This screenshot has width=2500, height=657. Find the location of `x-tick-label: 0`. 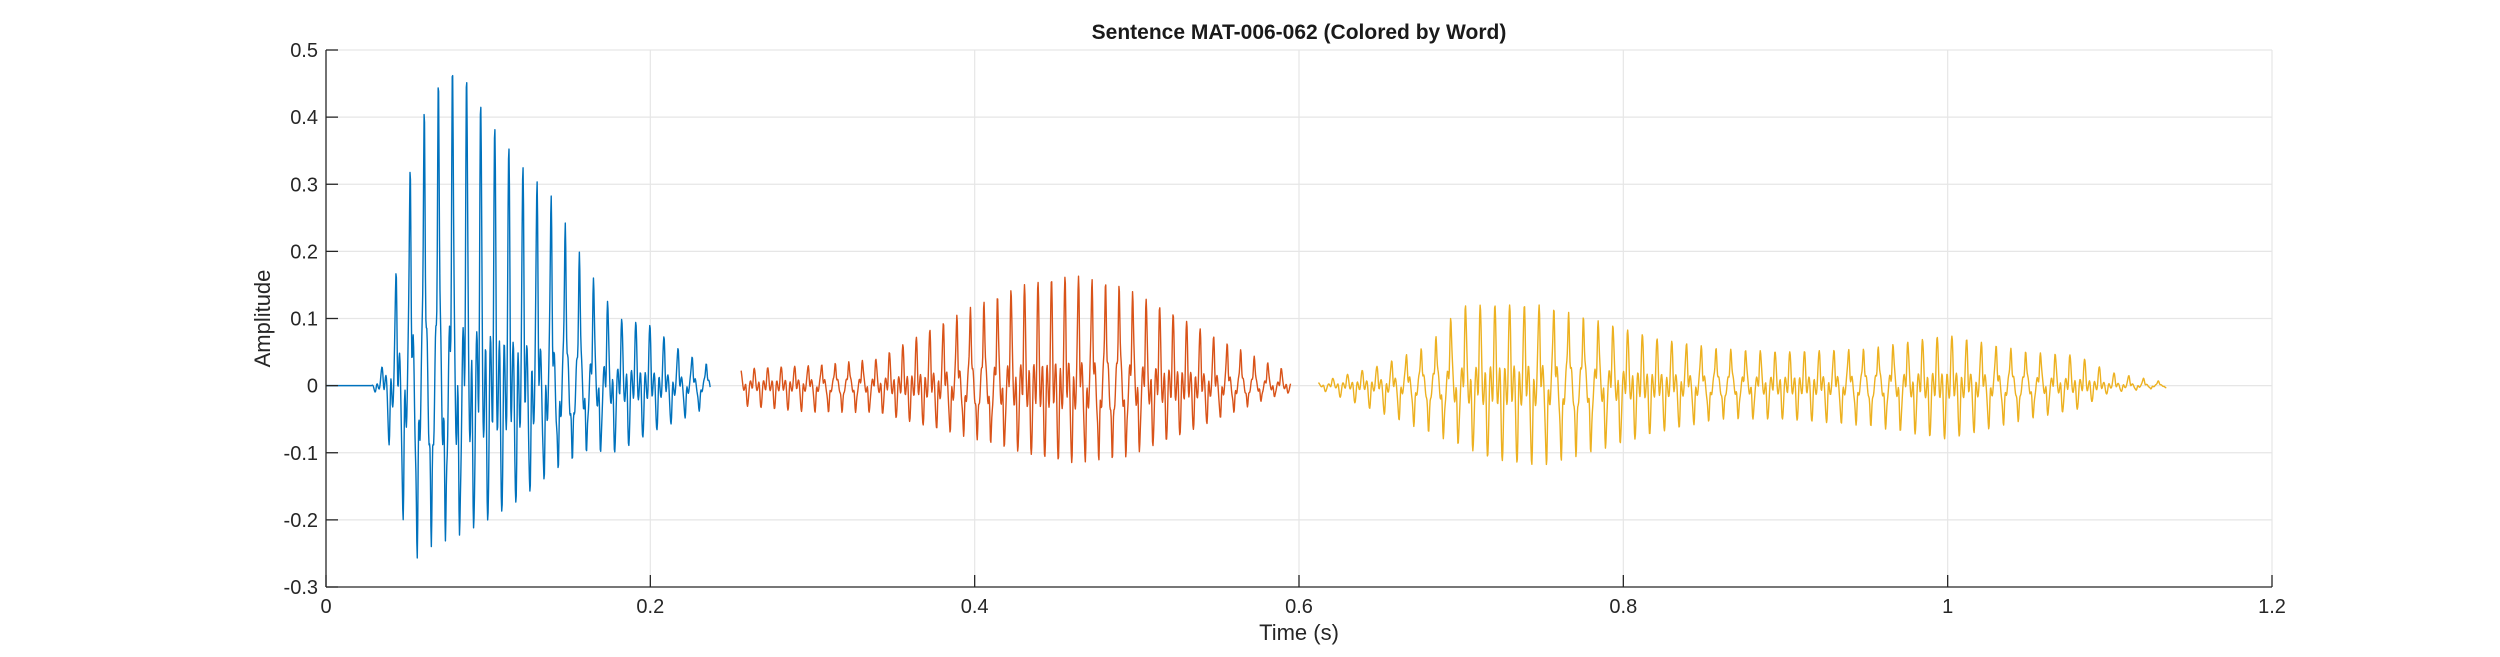

x-tick-label: 0 is located at coordinates (325, 607).